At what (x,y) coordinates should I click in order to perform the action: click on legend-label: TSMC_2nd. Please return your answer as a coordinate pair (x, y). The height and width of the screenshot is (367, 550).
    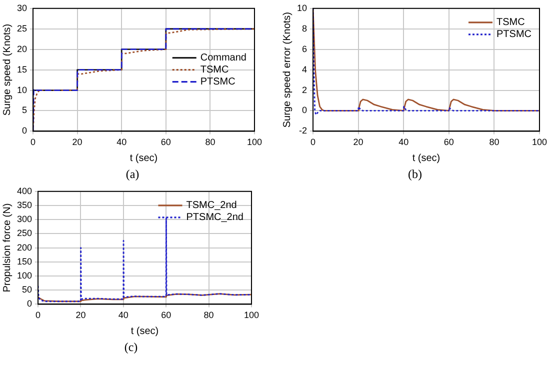
    Looking at the image, I should click on (211, 206).